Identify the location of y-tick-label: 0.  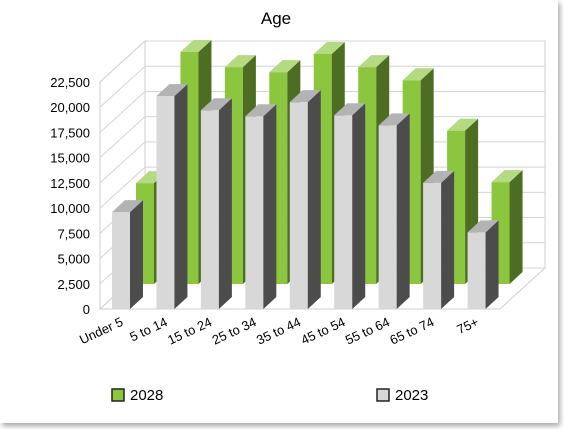
(86, 309).